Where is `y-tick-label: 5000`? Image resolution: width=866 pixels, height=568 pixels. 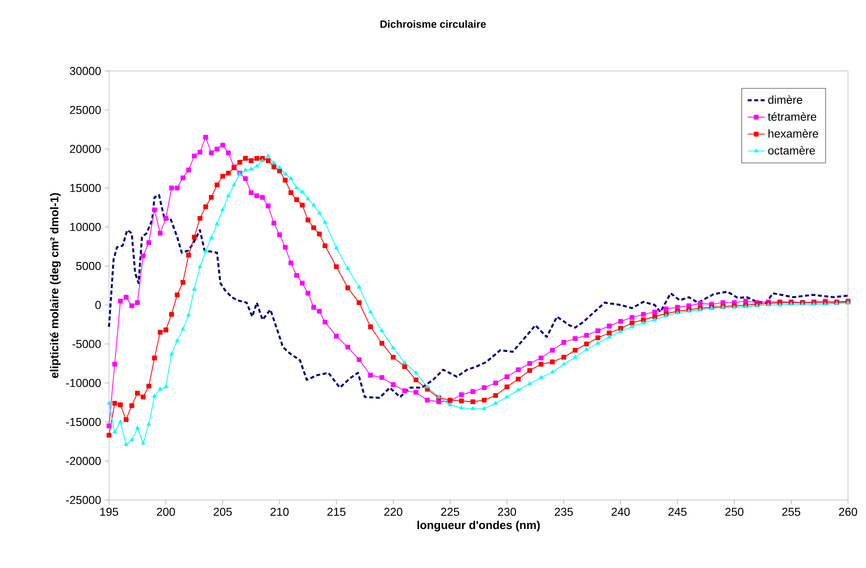 y-tick-label: 5000 is located at coordinates (88, 266).